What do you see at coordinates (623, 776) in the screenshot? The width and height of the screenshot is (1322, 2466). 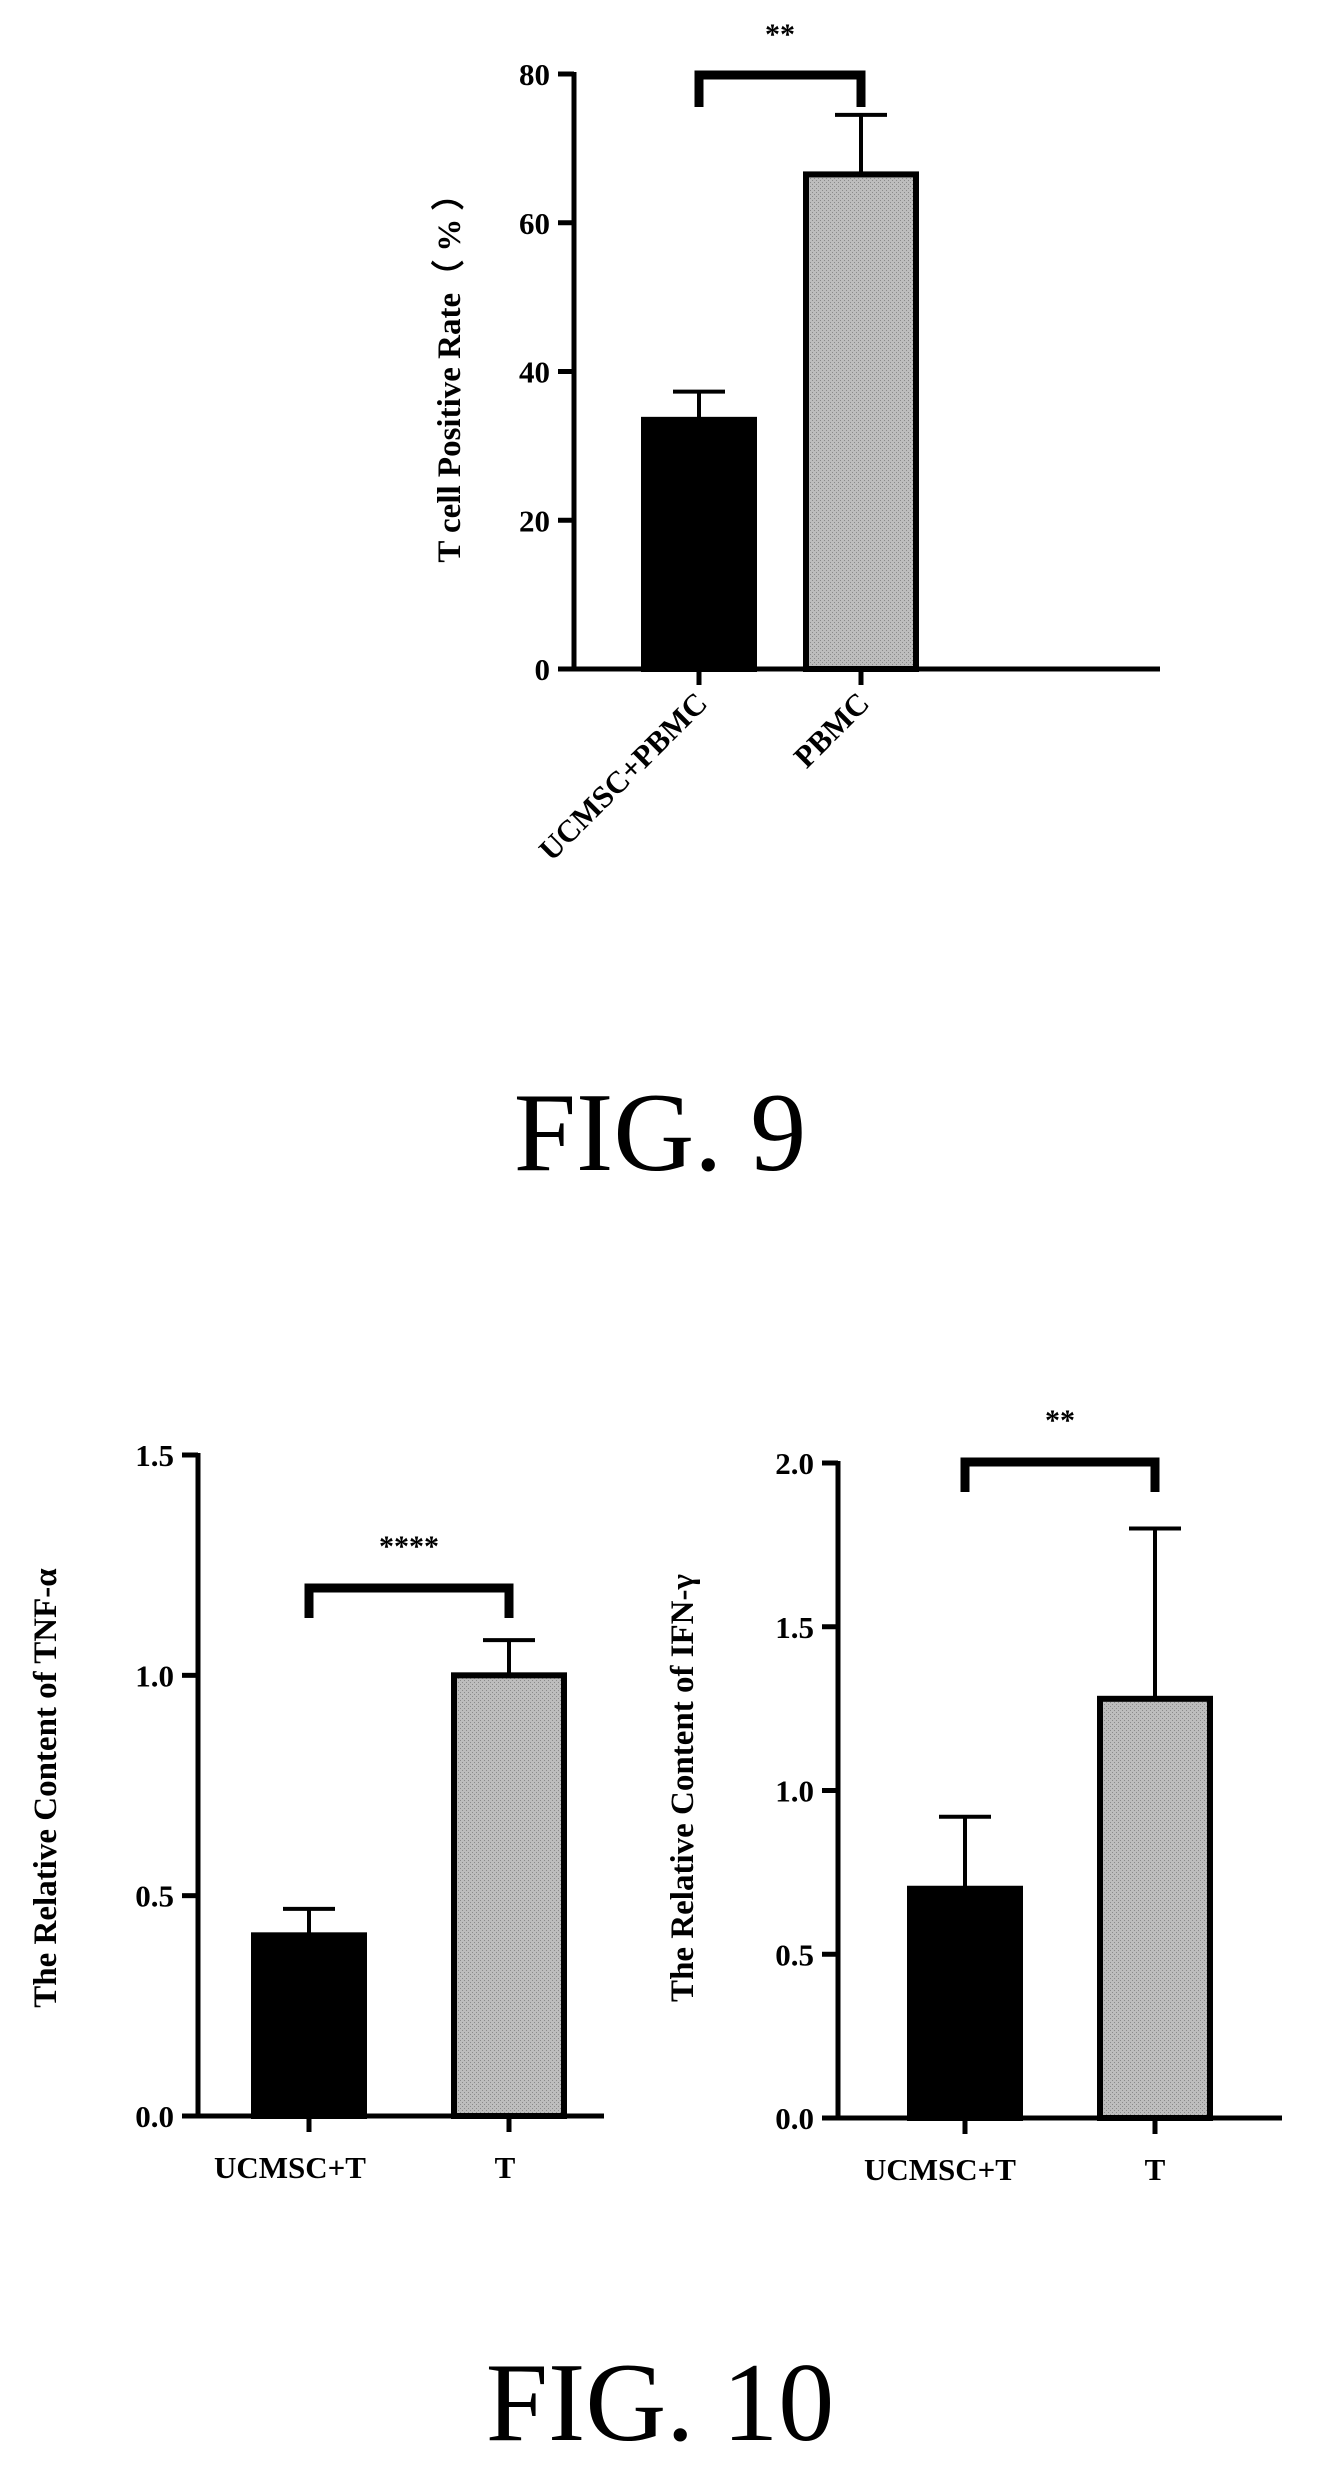 I see `category-label: UCMSC+PBMC` at bounding box center [623, 776].